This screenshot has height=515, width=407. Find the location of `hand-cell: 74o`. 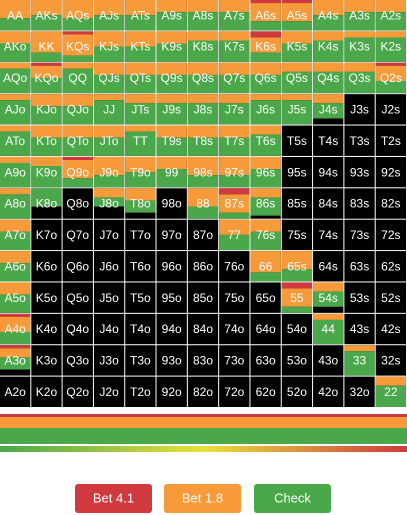

hand-cell: 74o is located at coordinates (234, 329).